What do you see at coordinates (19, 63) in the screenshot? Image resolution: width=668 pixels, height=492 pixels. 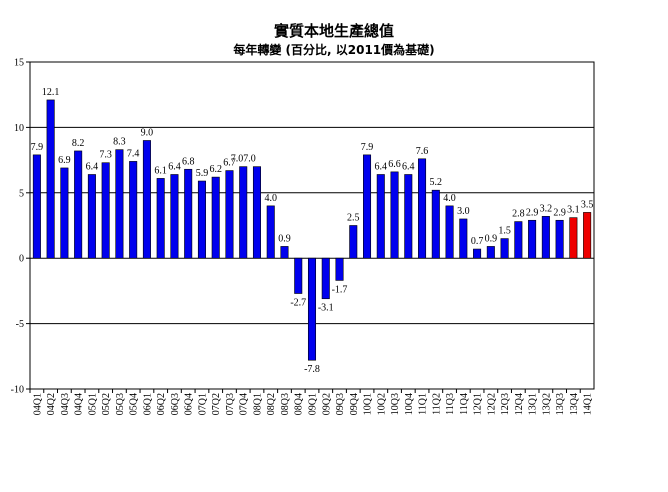 I see `y-tick-label: 15` at bounding box center [19, 63].